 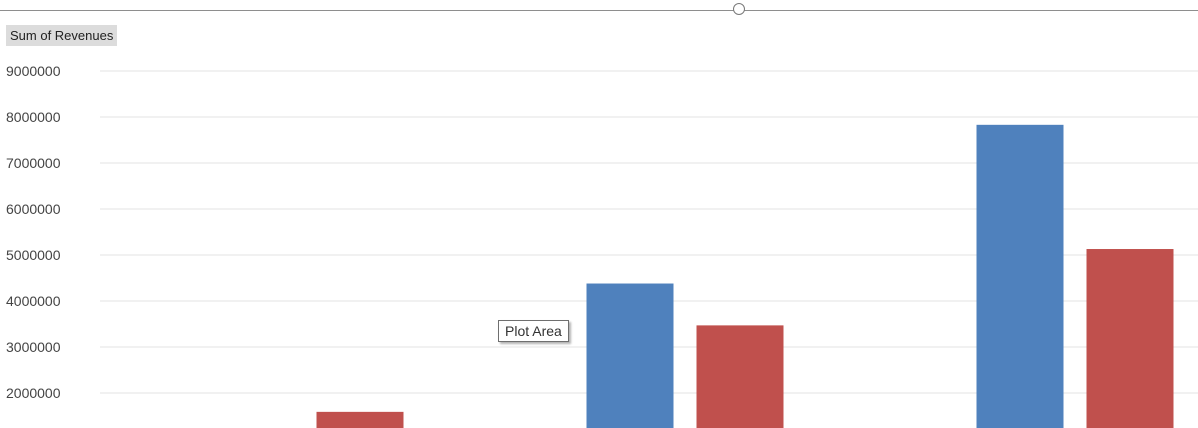 What do you see at coordinates (33, 301) in the screenshot?
I see `y-tick-label: 4000000` at bounding box center [33, 301].